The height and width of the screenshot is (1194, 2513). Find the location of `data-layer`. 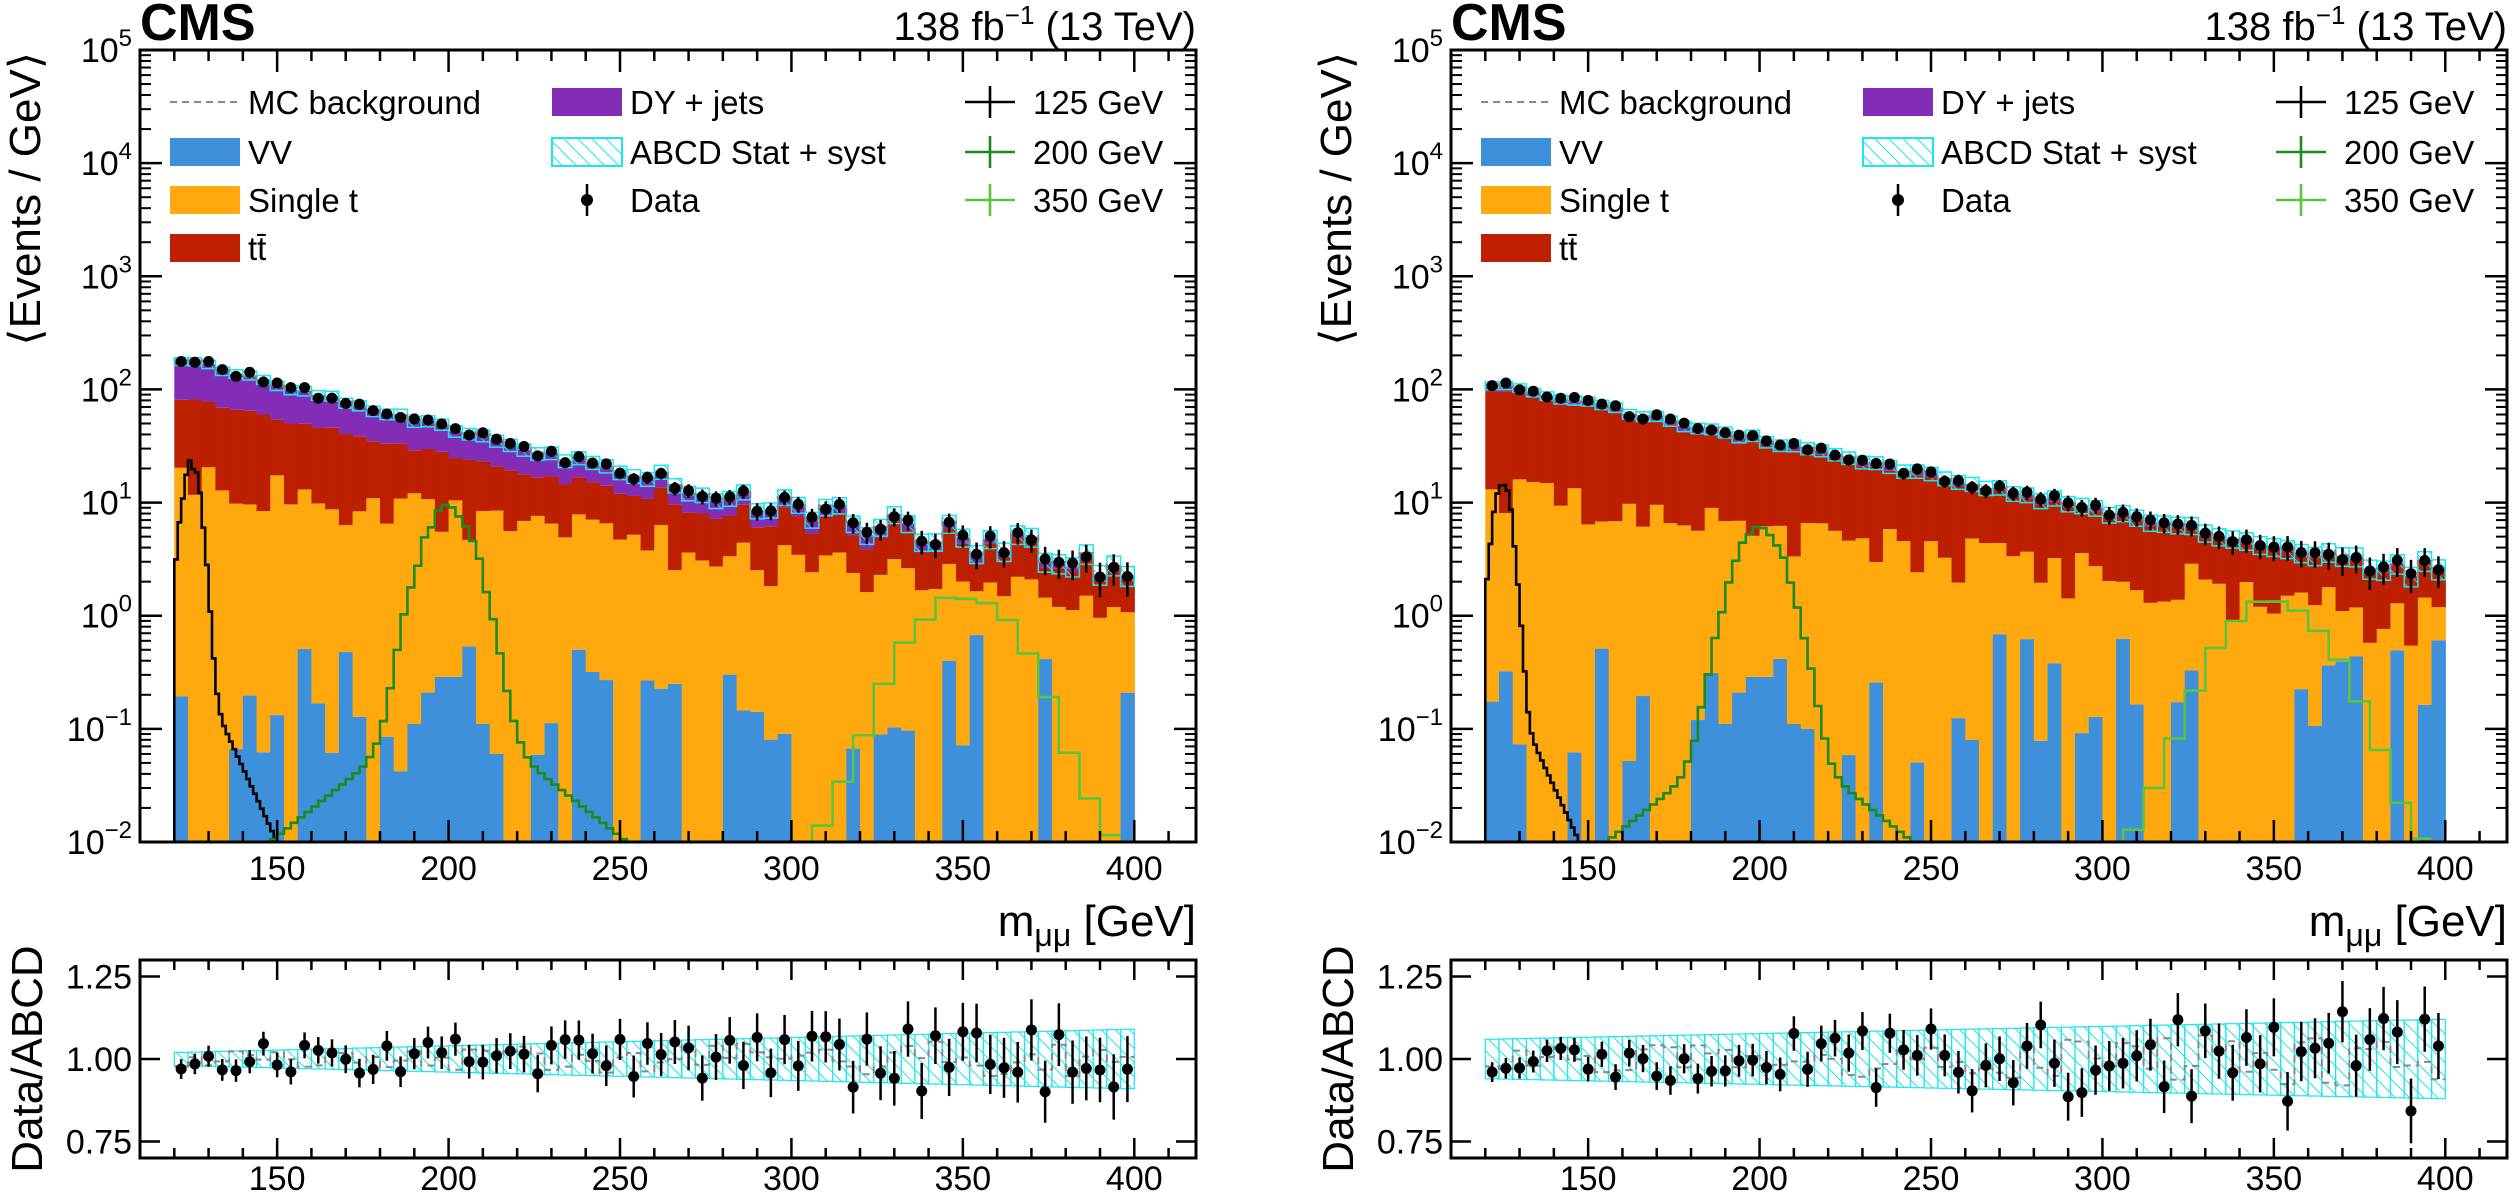

data-layer is located at coordinates (654, 476).